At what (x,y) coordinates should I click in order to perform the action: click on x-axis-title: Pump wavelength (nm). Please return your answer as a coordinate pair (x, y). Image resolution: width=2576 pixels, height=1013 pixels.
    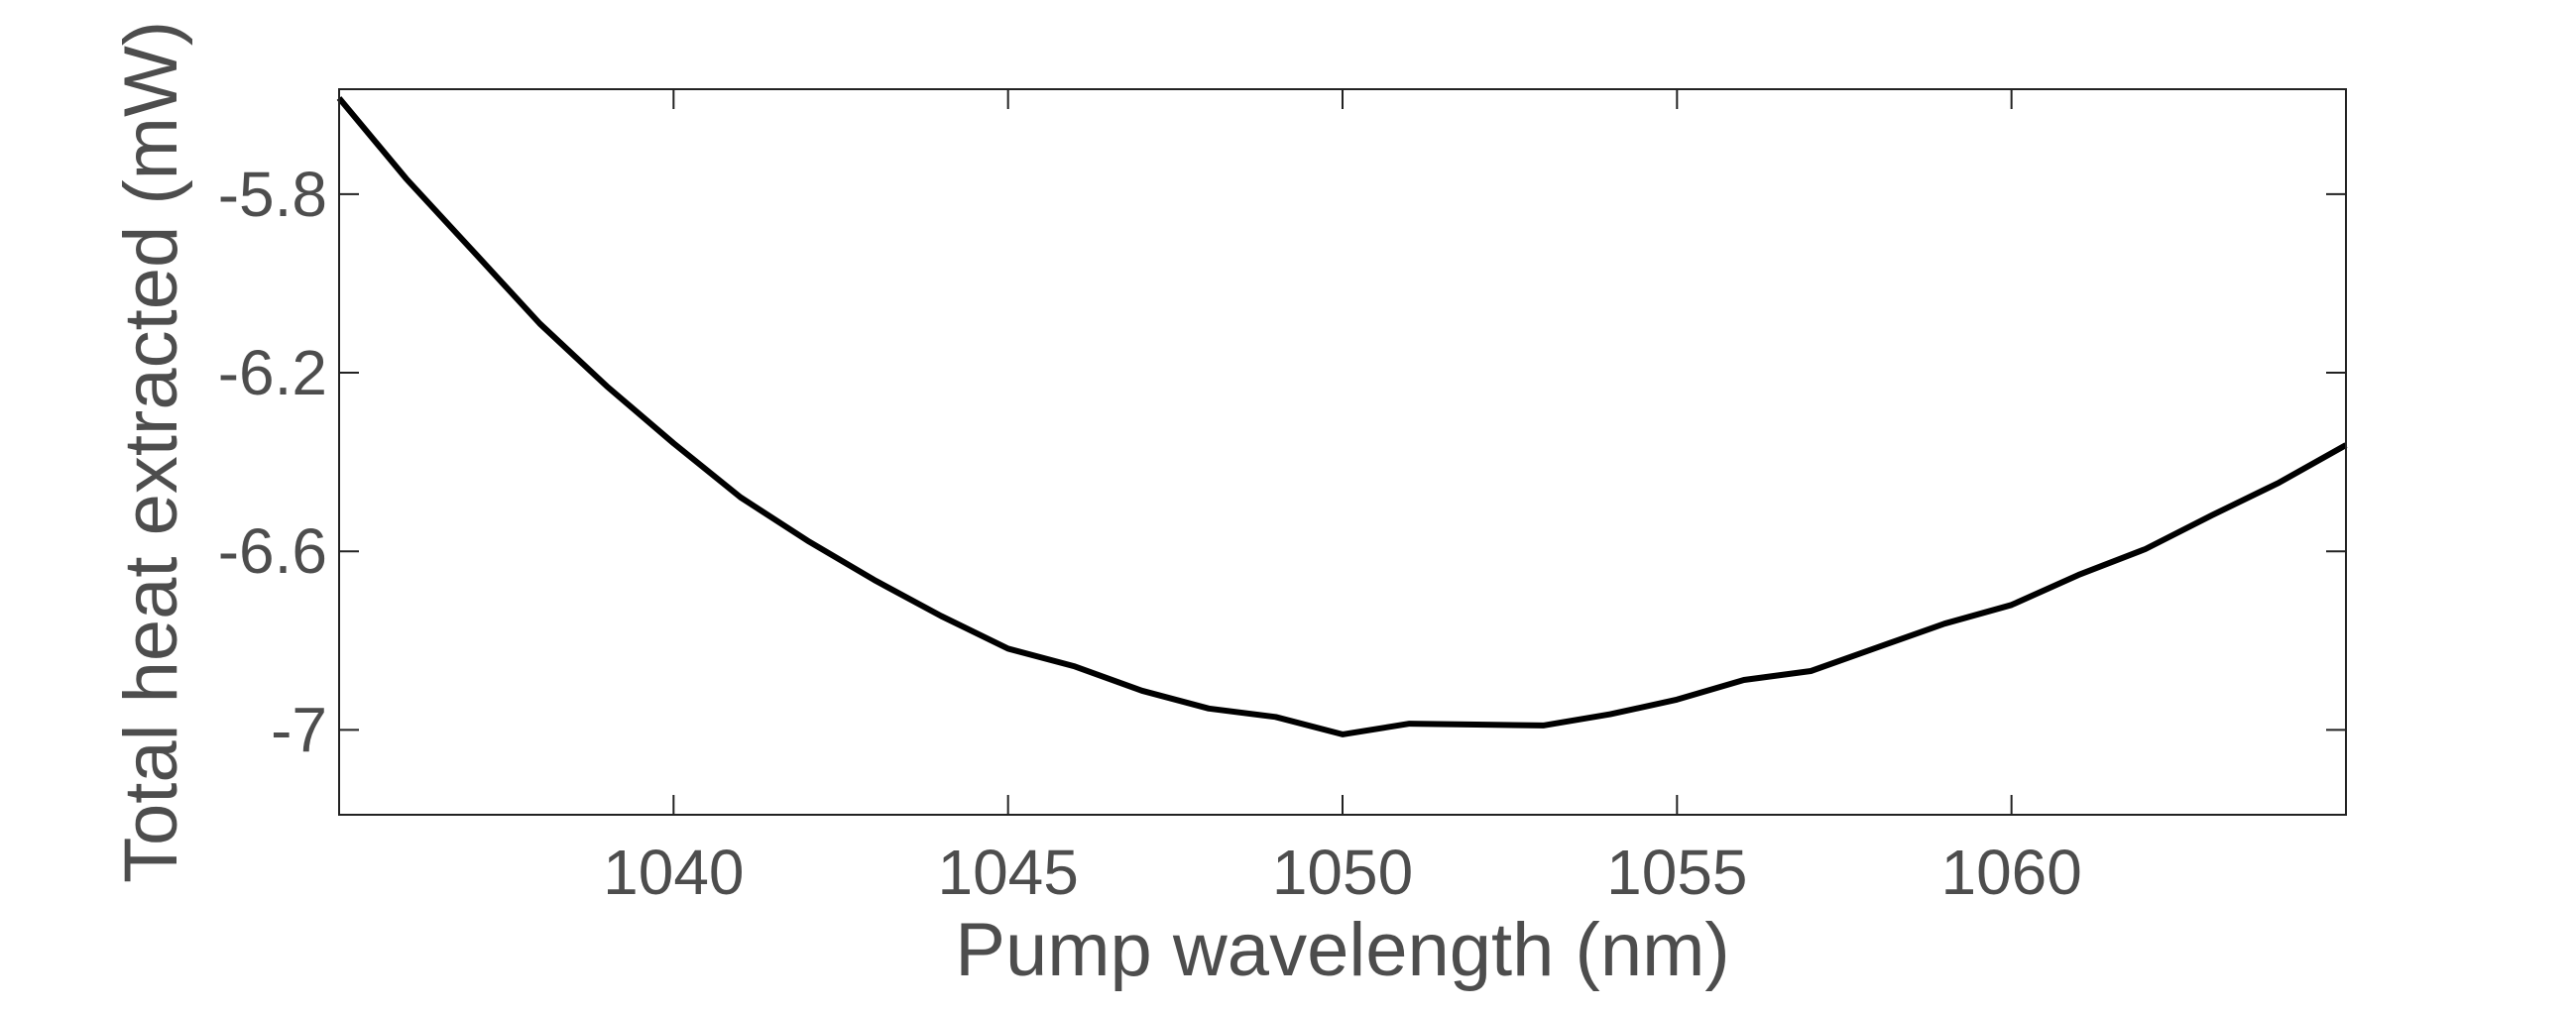
    Looking at the image, I should click on (1342, 950).